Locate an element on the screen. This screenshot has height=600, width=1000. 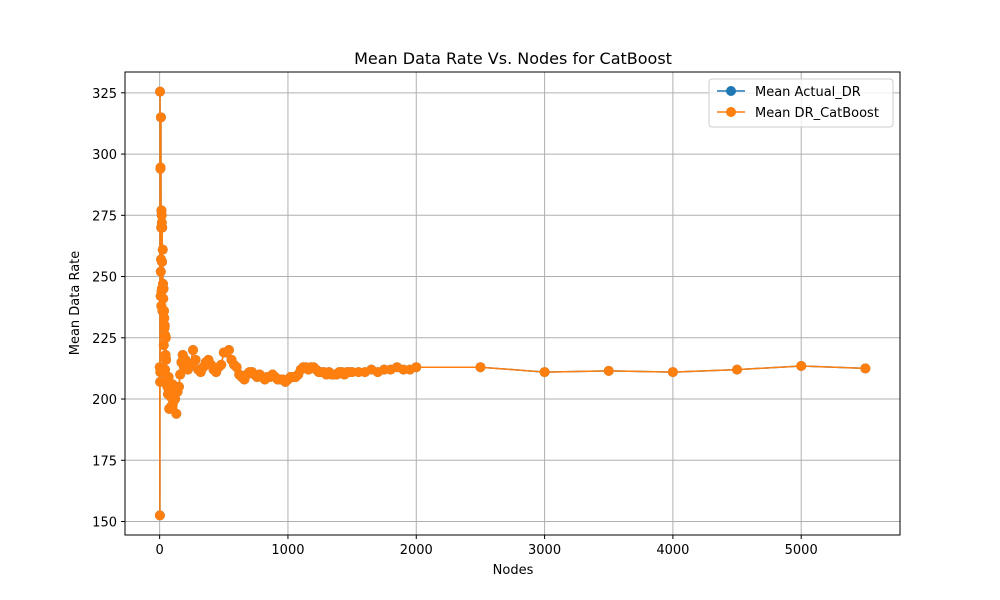
legend: Mean Actual_DR Mean DR_CatBoost is located at coordinates (801, 103).